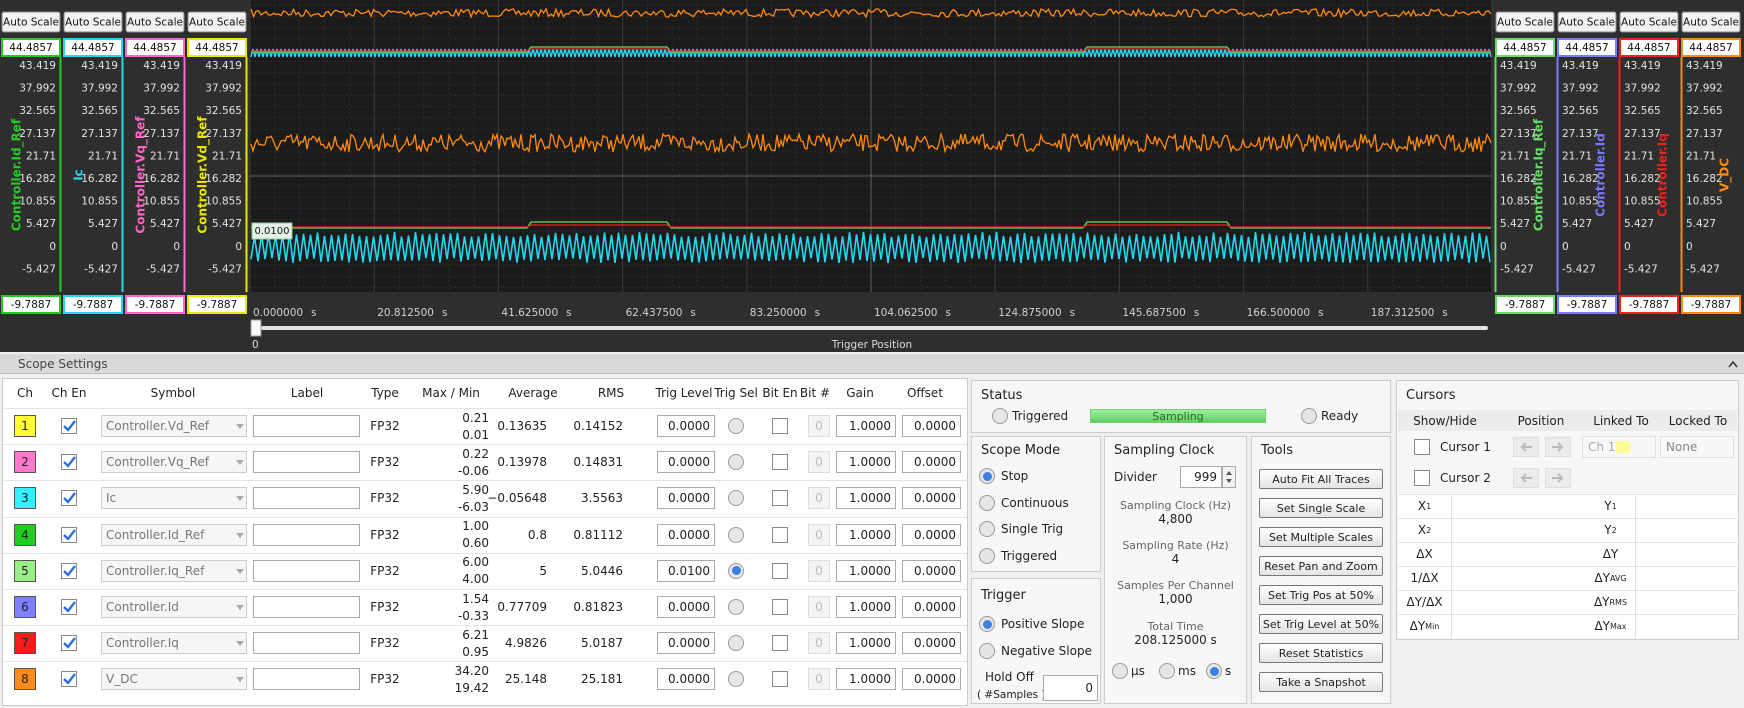  What do you see at coordinates (1321, 595) in the screenshot?
I see `tool-button: Set Trig Pos at 50%` at bounding box center [1321, 595].